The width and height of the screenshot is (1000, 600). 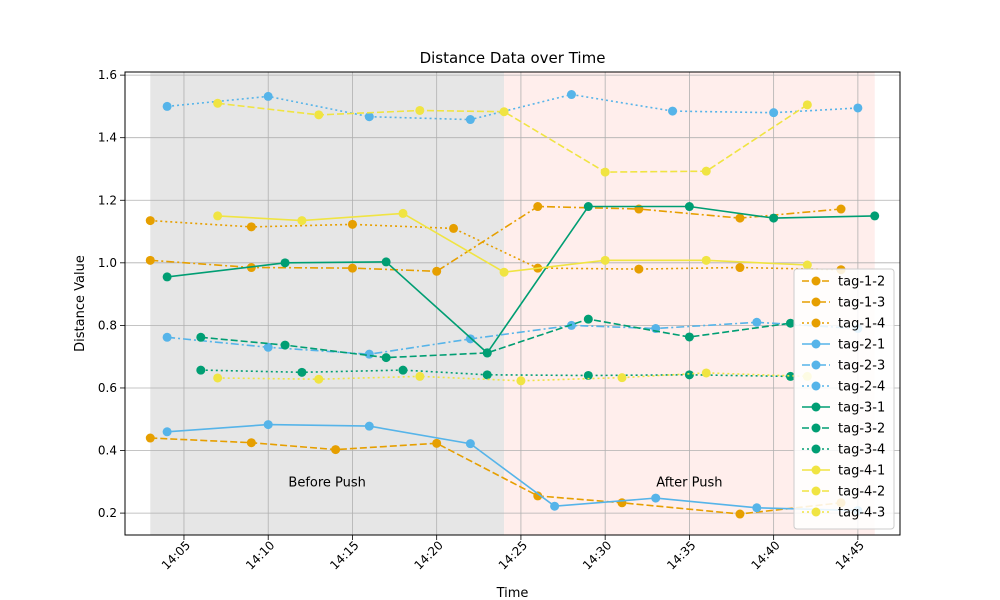 What do you see at coordinates (861, 303) in the screenshot?
I see `legend-label-tag-1-3: tag-1-3` at bounding box center [861, 303].